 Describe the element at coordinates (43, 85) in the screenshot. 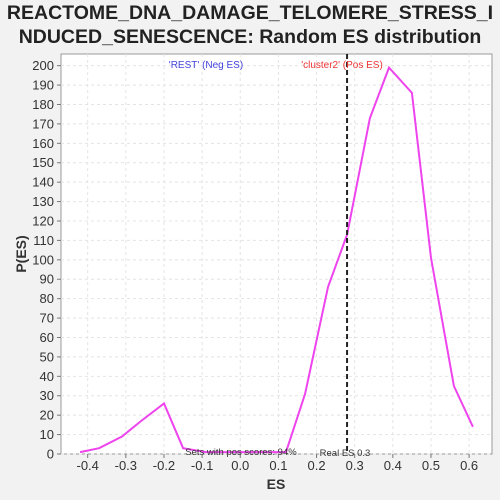

I see `y-tick-label: 190` at that location.